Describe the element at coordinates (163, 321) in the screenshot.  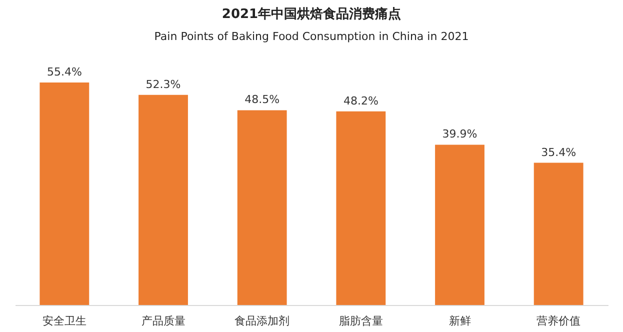
I see `x-tick-label: 产品质量` at that location.